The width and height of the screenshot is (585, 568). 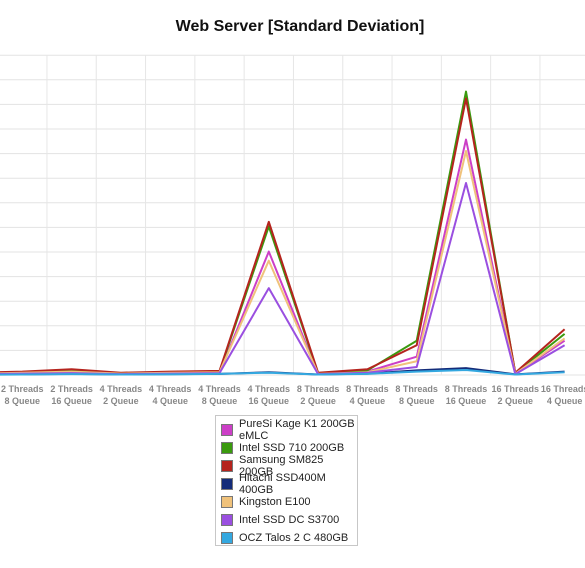 I want to click on legend-item: Samsung SM825 200GB, so click(x=289, y=466).